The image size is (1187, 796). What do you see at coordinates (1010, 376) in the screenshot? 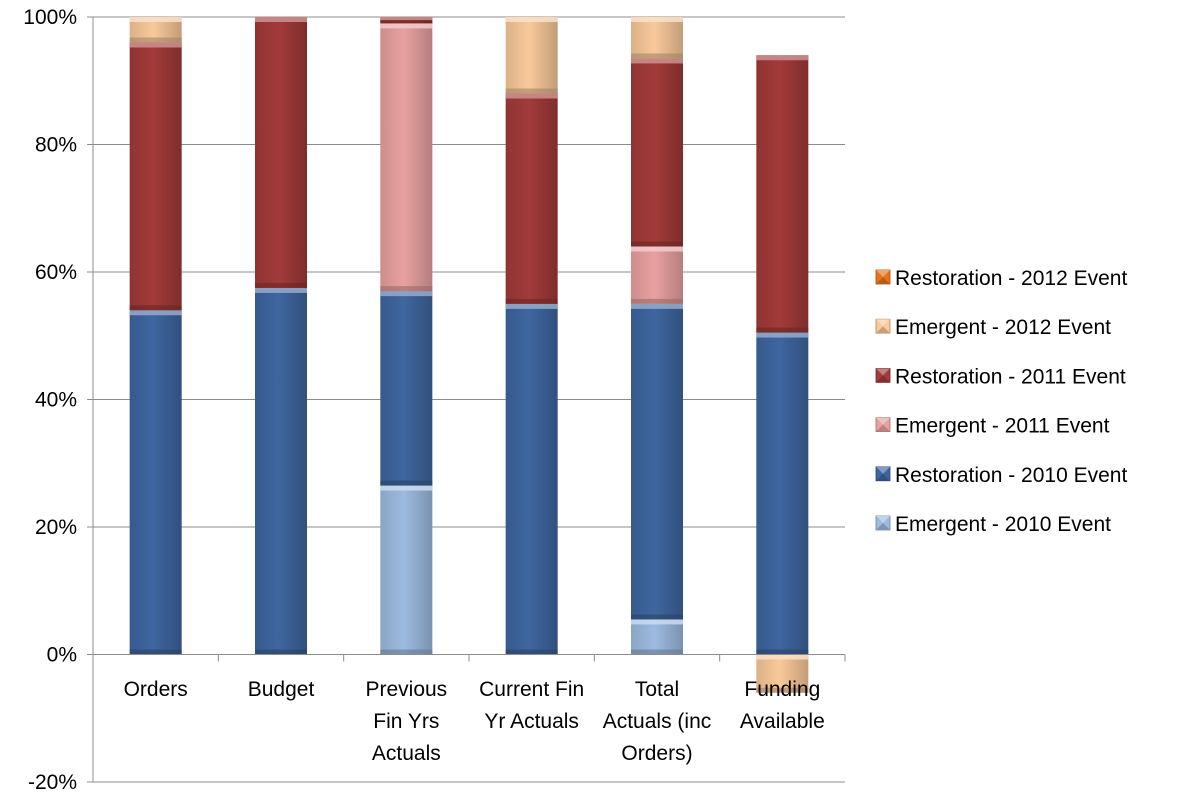
I see `legend-label-restoration-2011-event: Restoration - 2011 Event` at bounding box center [1010, 376].